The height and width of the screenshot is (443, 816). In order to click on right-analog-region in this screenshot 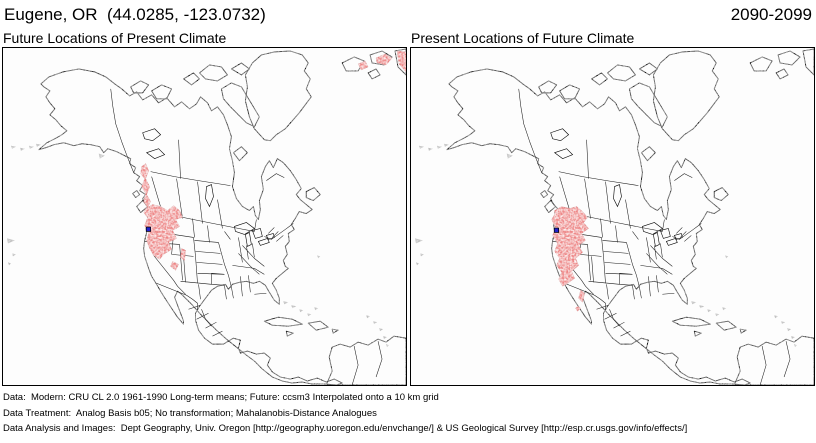, I will do `click(570, 259)`.